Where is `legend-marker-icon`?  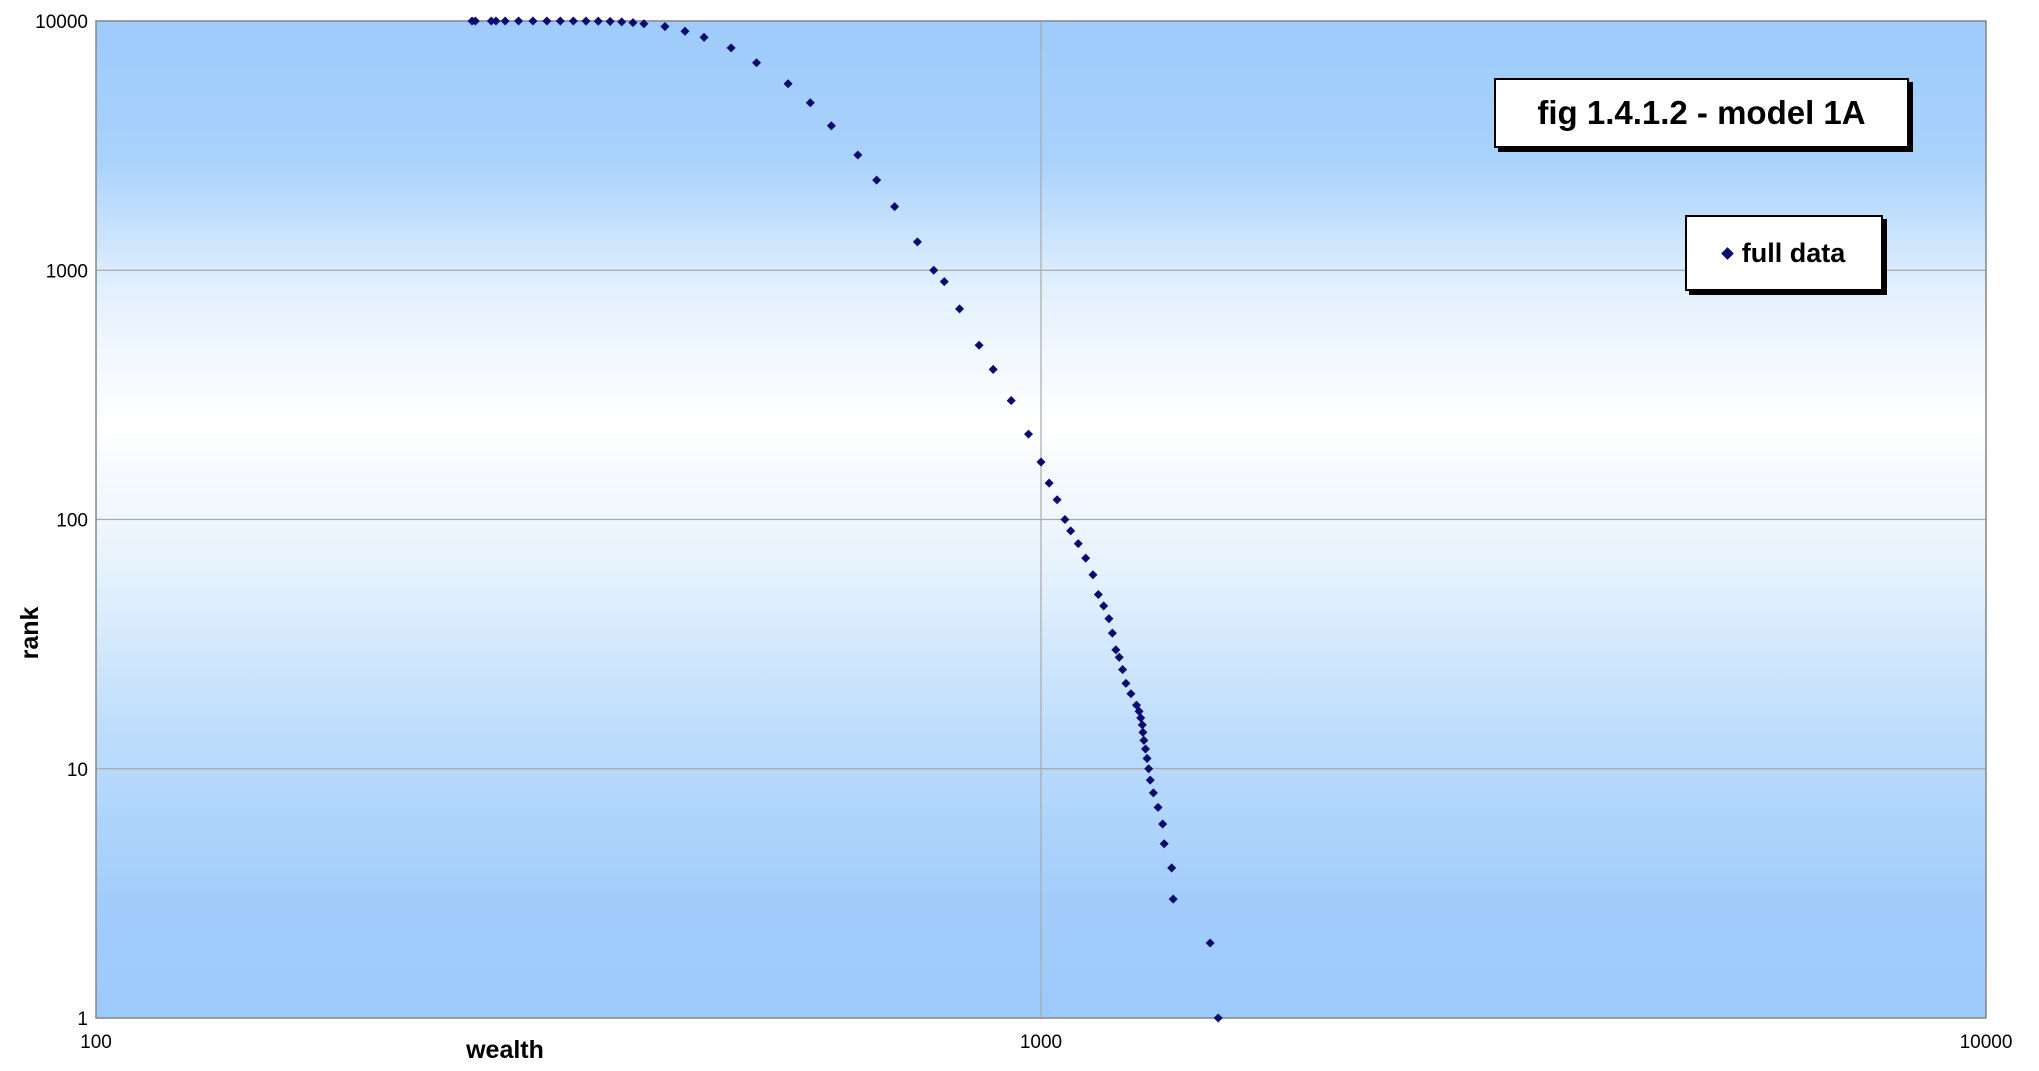
legend-marker-icon is located at coordinates (1727, 253).